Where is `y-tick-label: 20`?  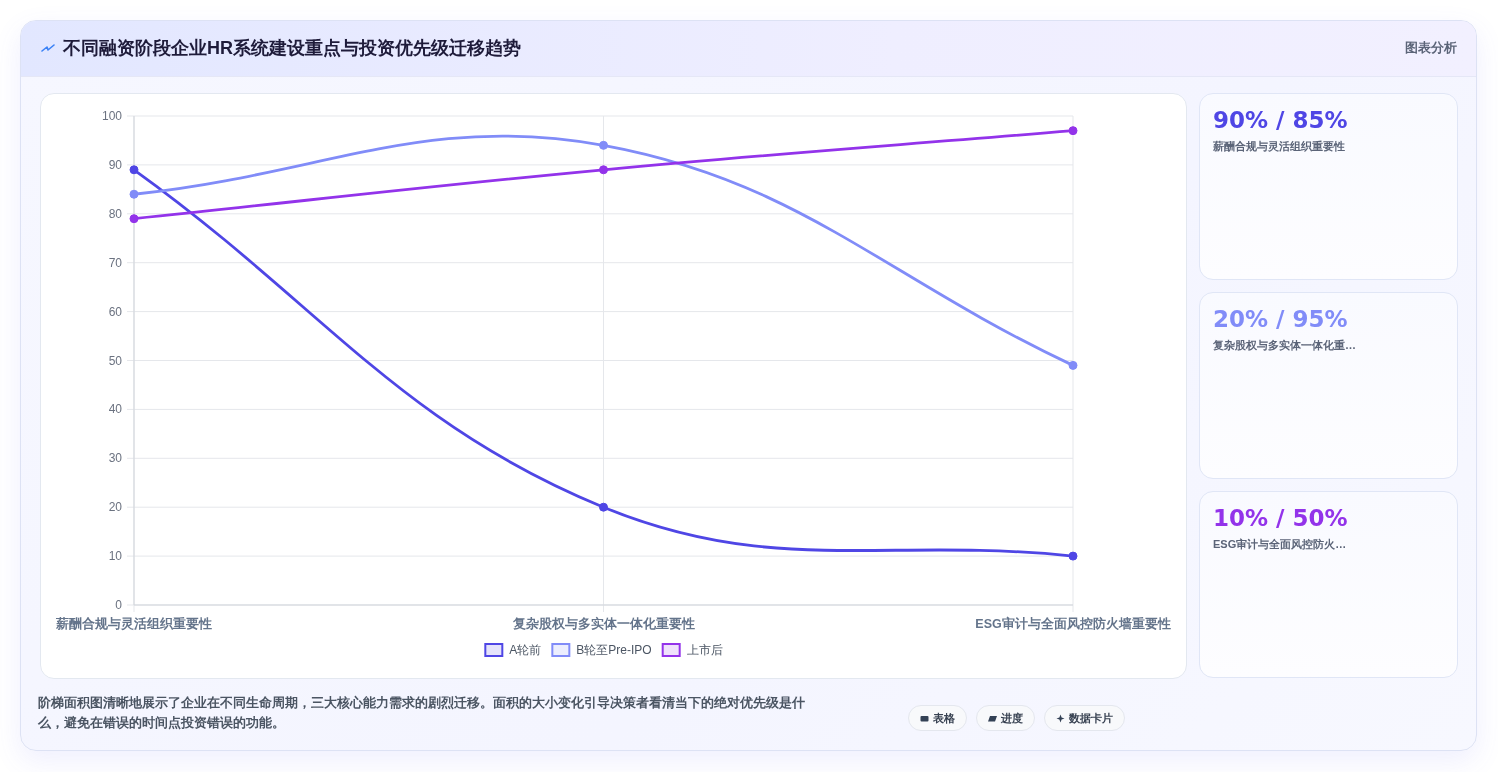
y-tick-label: 20 is located at coordinates (115, 507).